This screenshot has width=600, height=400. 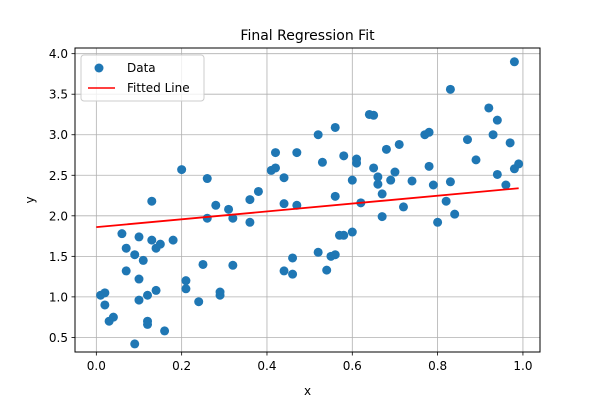 I want to click on y-axis-label: y, so click(x=30, y=199).